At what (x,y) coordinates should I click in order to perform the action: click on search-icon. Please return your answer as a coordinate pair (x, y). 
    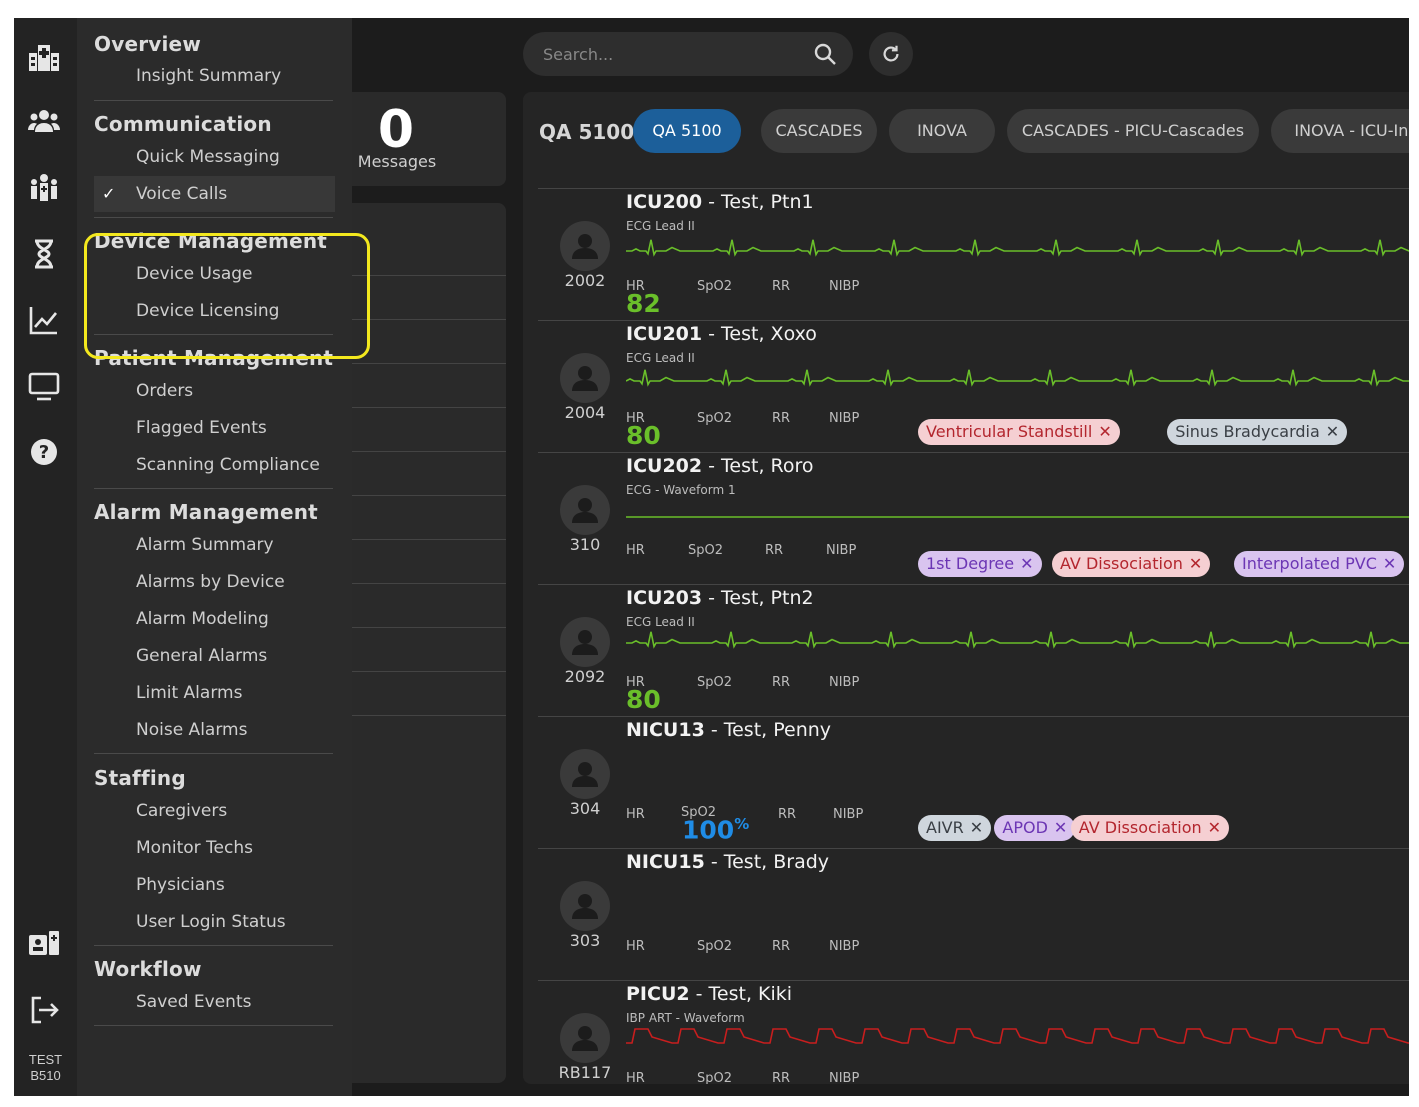
    Looking at the image, I should click on (825, 54).